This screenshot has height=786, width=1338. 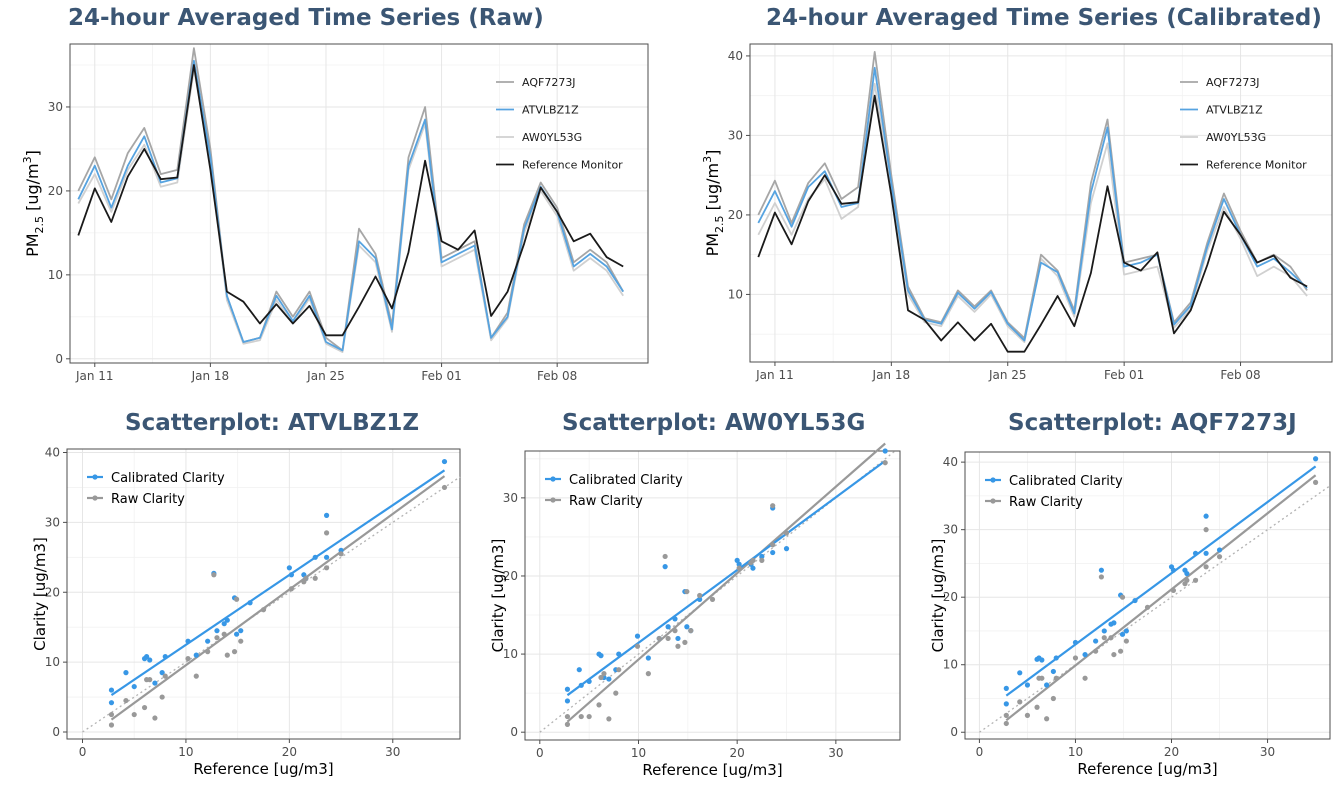 What do you see at coordinates (638, 753) in the screenshot?
I see `x-tick-label: 10` at bounding box center [638, 753].